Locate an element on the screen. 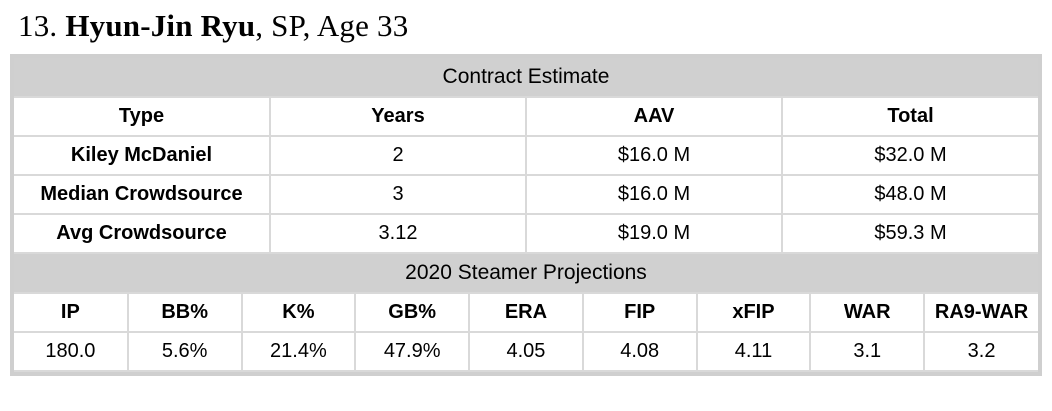 The width and height of the screenshot is (1052, 411). stat-ra9war: 3.2 is located at coordinates (980, 351).